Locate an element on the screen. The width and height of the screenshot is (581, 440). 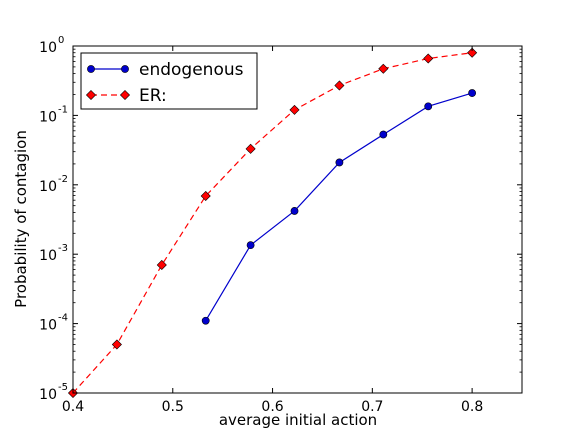
y-axis-label: Probability of contagion is located at coordinates (21, 219).